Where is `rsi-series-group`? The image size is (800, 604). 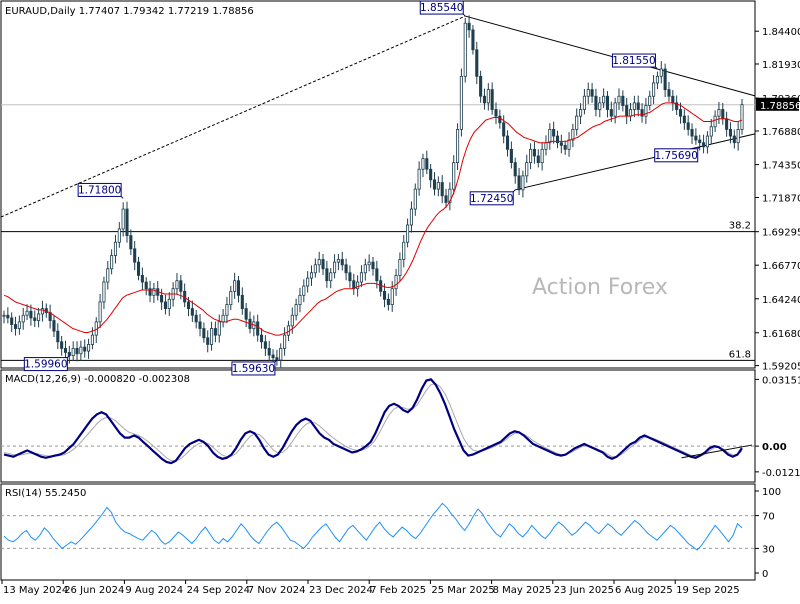
rsi-series-group is located at coordinates (378, 526).